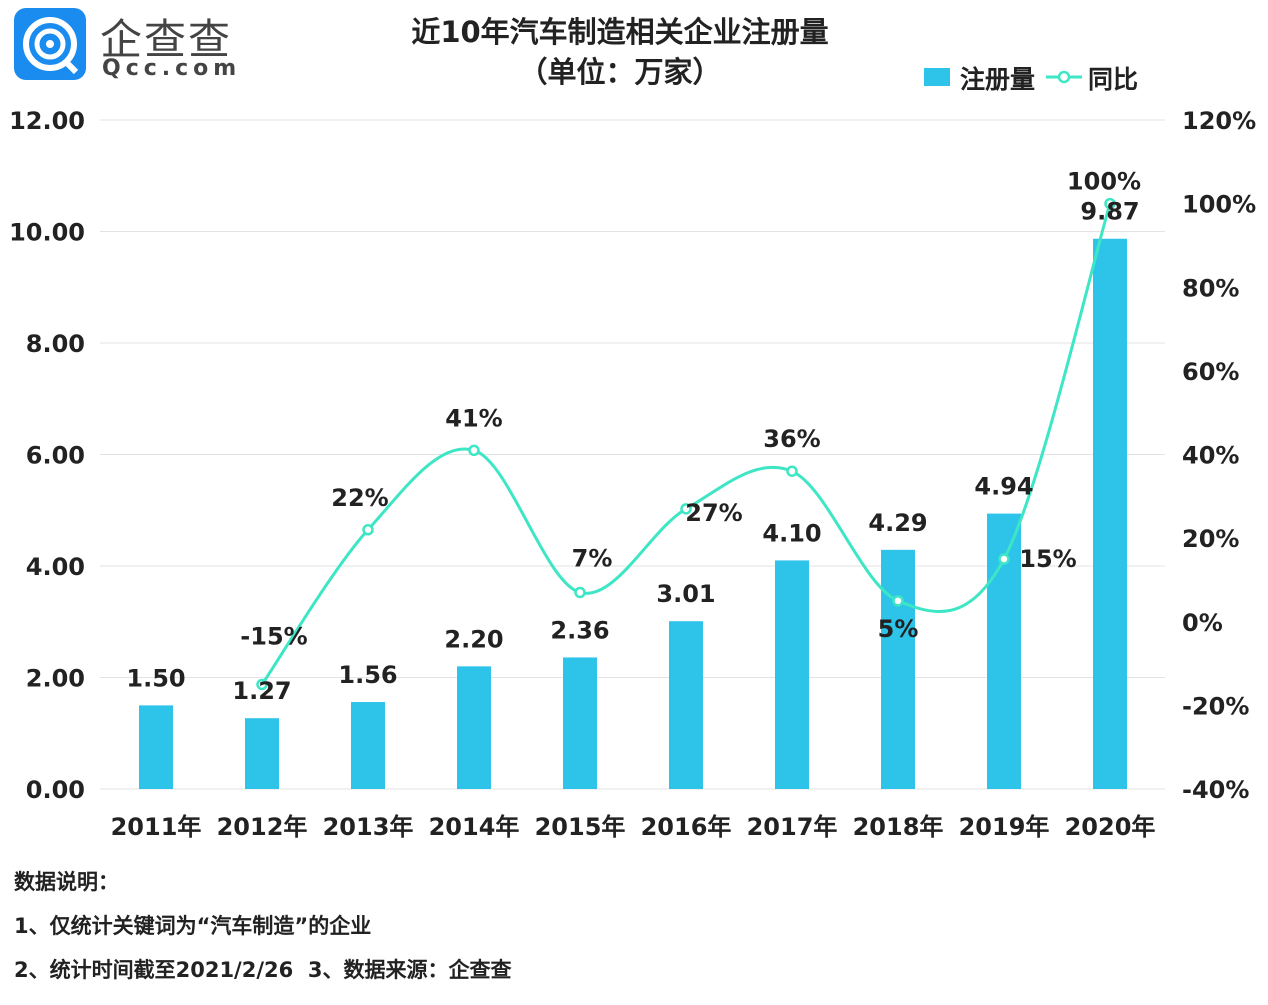 This screenshot has width=1268, height=1005. I want to click on logo-text-en: Qcc.com, so click(172, 68).